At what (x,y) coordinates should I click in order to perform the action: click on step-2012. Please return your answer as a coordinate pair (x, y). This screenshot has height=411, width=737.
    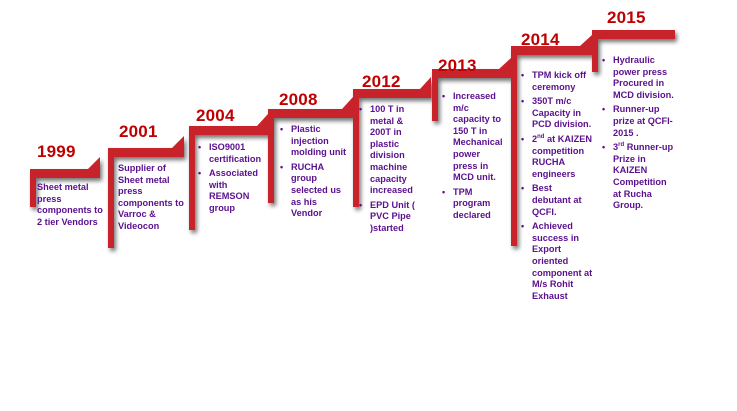
    Looking at the image, I should click on (392, 142).